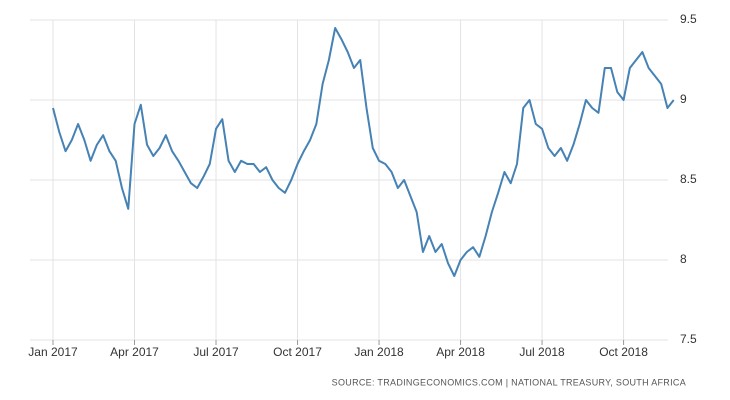  I want to click on x-tick-label: Jul 2017, so click(216, 352).